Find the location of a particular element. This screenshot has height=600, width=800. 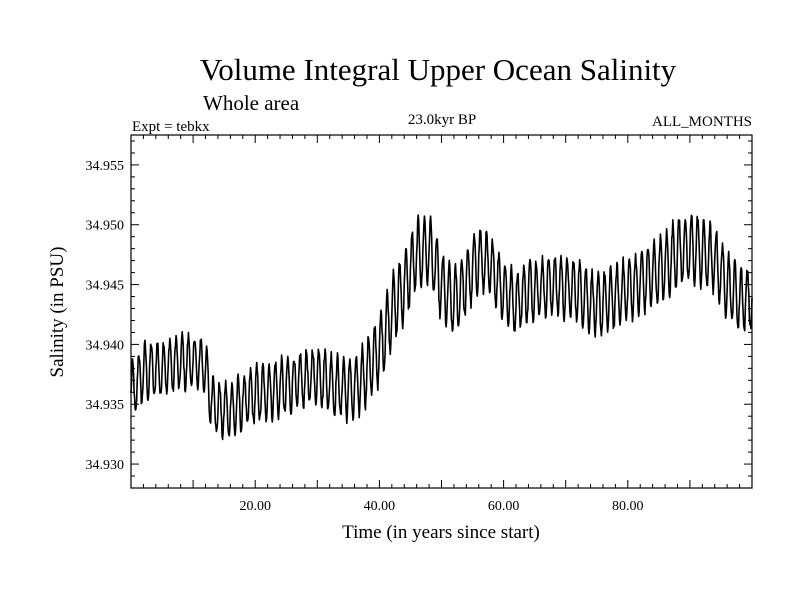

x-tick-label: 80.00 is located at coordinates (628, 506).